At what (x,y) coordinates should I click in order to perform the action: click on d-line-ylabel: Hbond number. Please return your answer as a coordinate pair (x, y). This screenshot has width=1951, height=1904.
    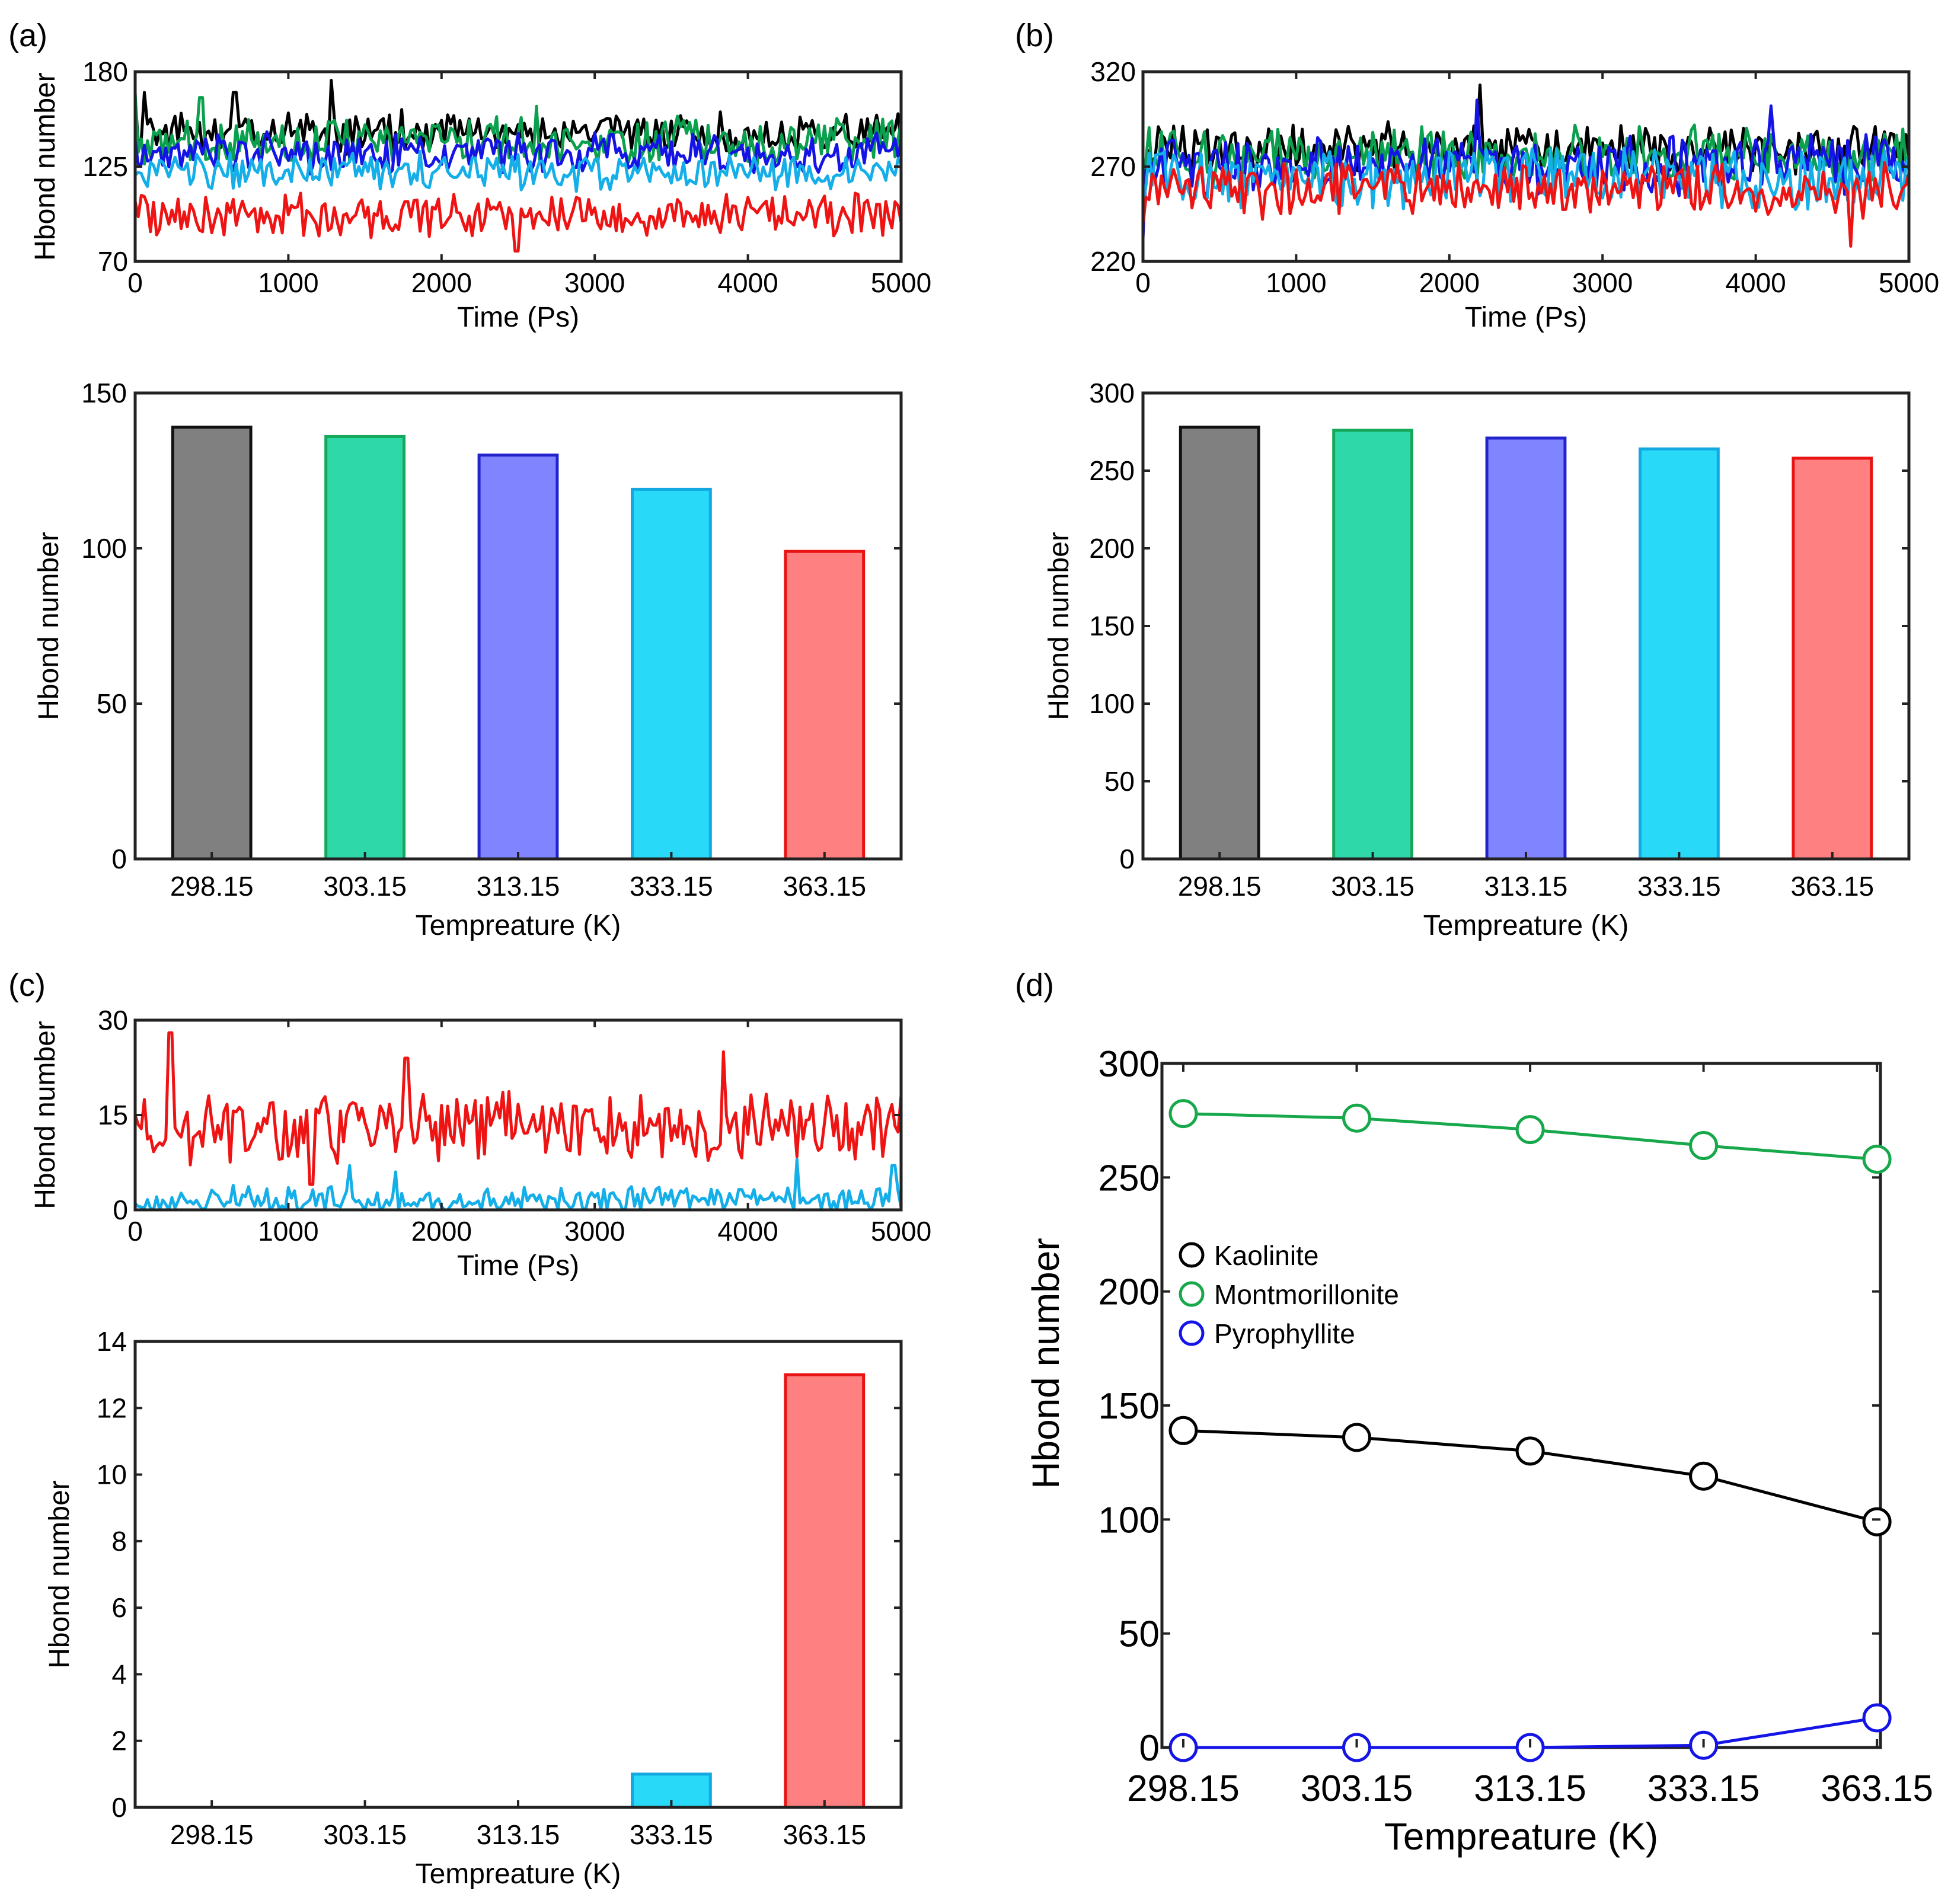
    Looking at the image, I should click on (1045, 1363).